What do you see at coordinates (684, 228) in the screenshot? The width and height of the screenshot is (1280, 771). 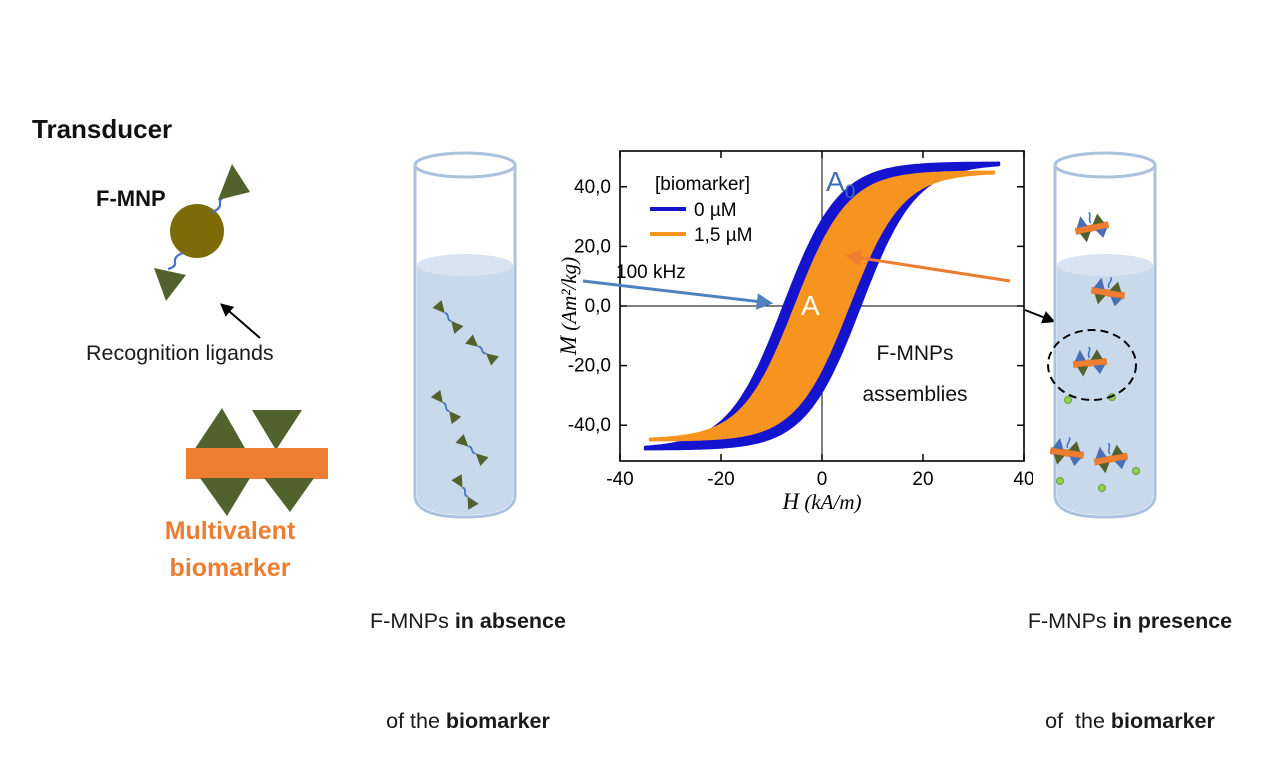 I see `legend: [biomarker] 0 µM 1,5 µM 100 kHz` at bounding box center [684, 228].